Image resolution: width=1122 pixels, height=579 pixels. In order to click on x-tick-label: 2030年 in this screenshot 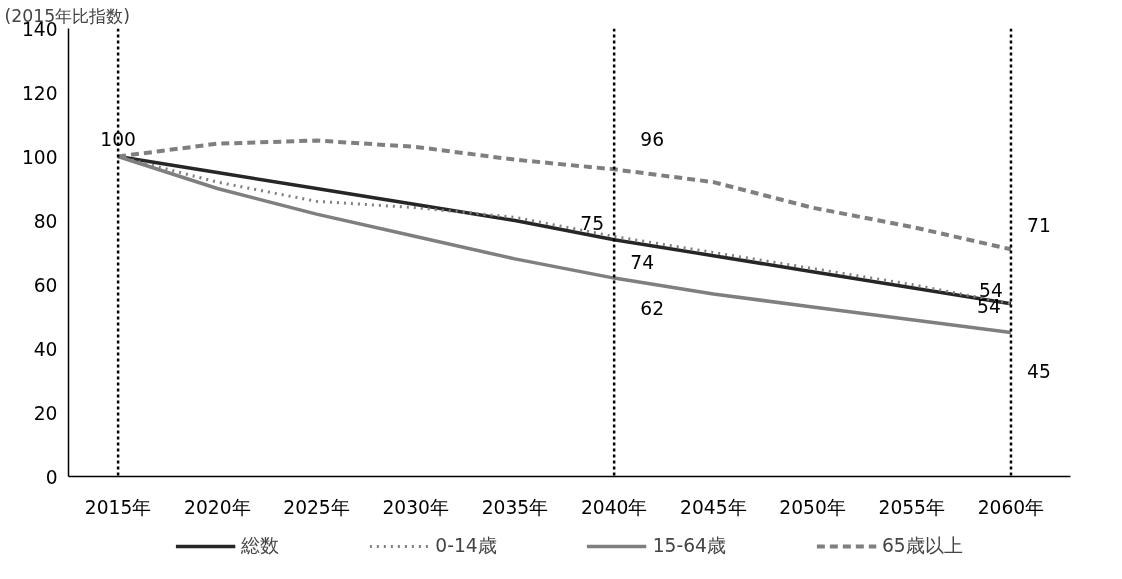, I will do `click(415, 507)`.